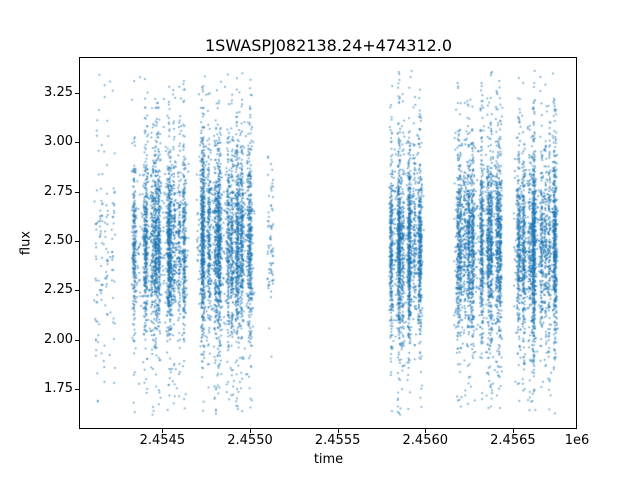 Image resolution: width=640 pixels, height=480 pixels. What do you see at coordinates (58, 142) in the screenshot?
I see `y-tick-label: 3.00` at bounding box center [58, 142].